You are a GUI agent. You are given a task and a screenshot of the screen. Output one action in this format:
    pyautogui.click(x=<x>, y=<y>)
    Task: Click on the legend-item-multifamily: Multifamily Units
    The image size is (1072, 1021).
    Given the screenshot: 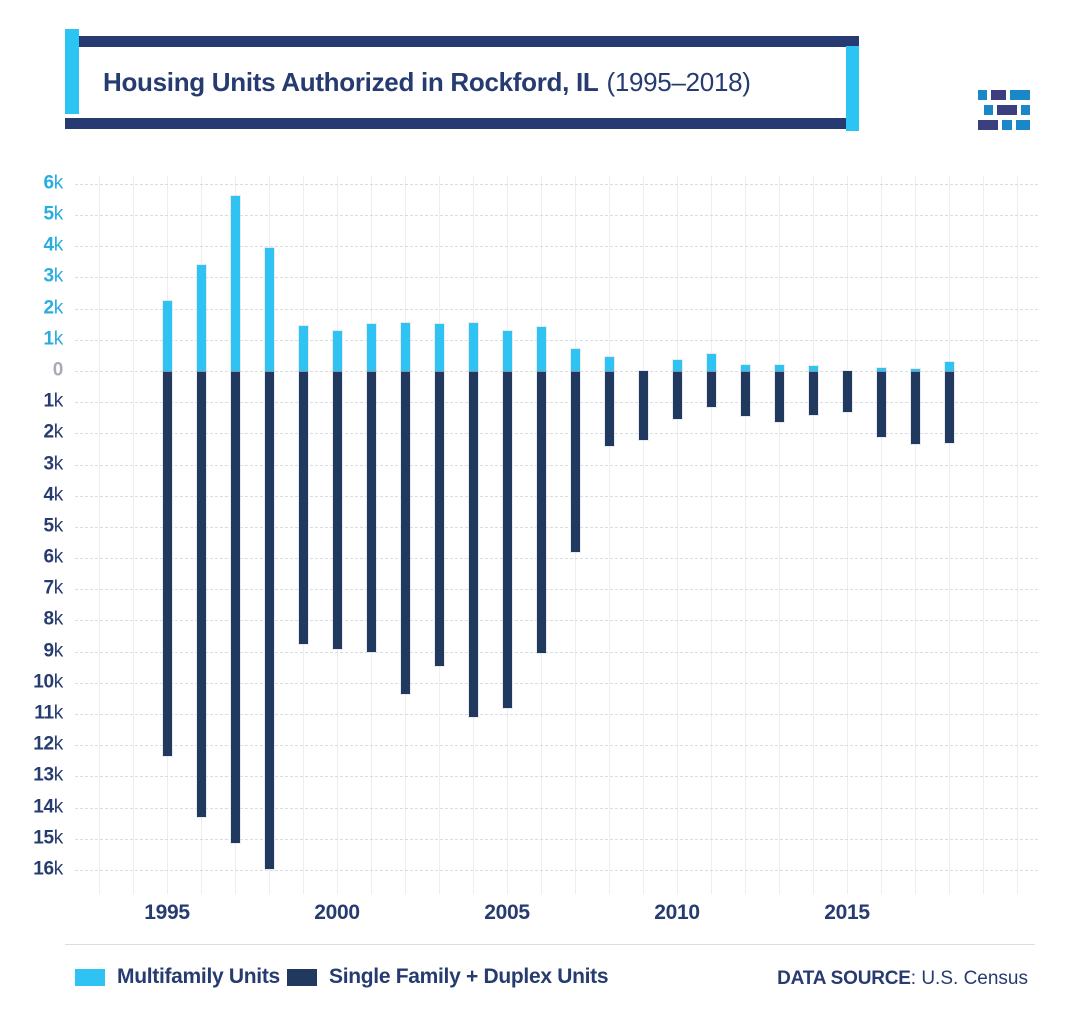 What is the action you would take?
    pyautogui.click(x=177, y=977)
    